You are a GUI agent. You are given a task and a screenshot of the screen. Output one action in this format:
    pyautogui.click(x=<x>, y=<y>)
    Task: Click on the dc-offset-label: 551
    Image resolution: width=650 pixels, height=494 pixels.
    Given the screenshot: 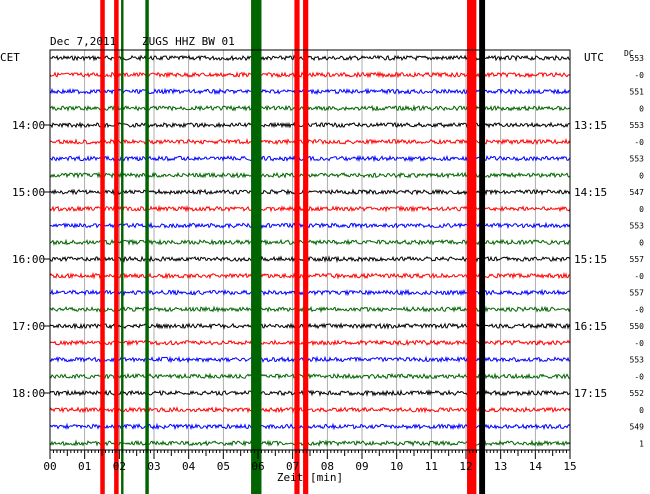 What is the action you would take?
    pyautogui.click(x=637, y=92)
    